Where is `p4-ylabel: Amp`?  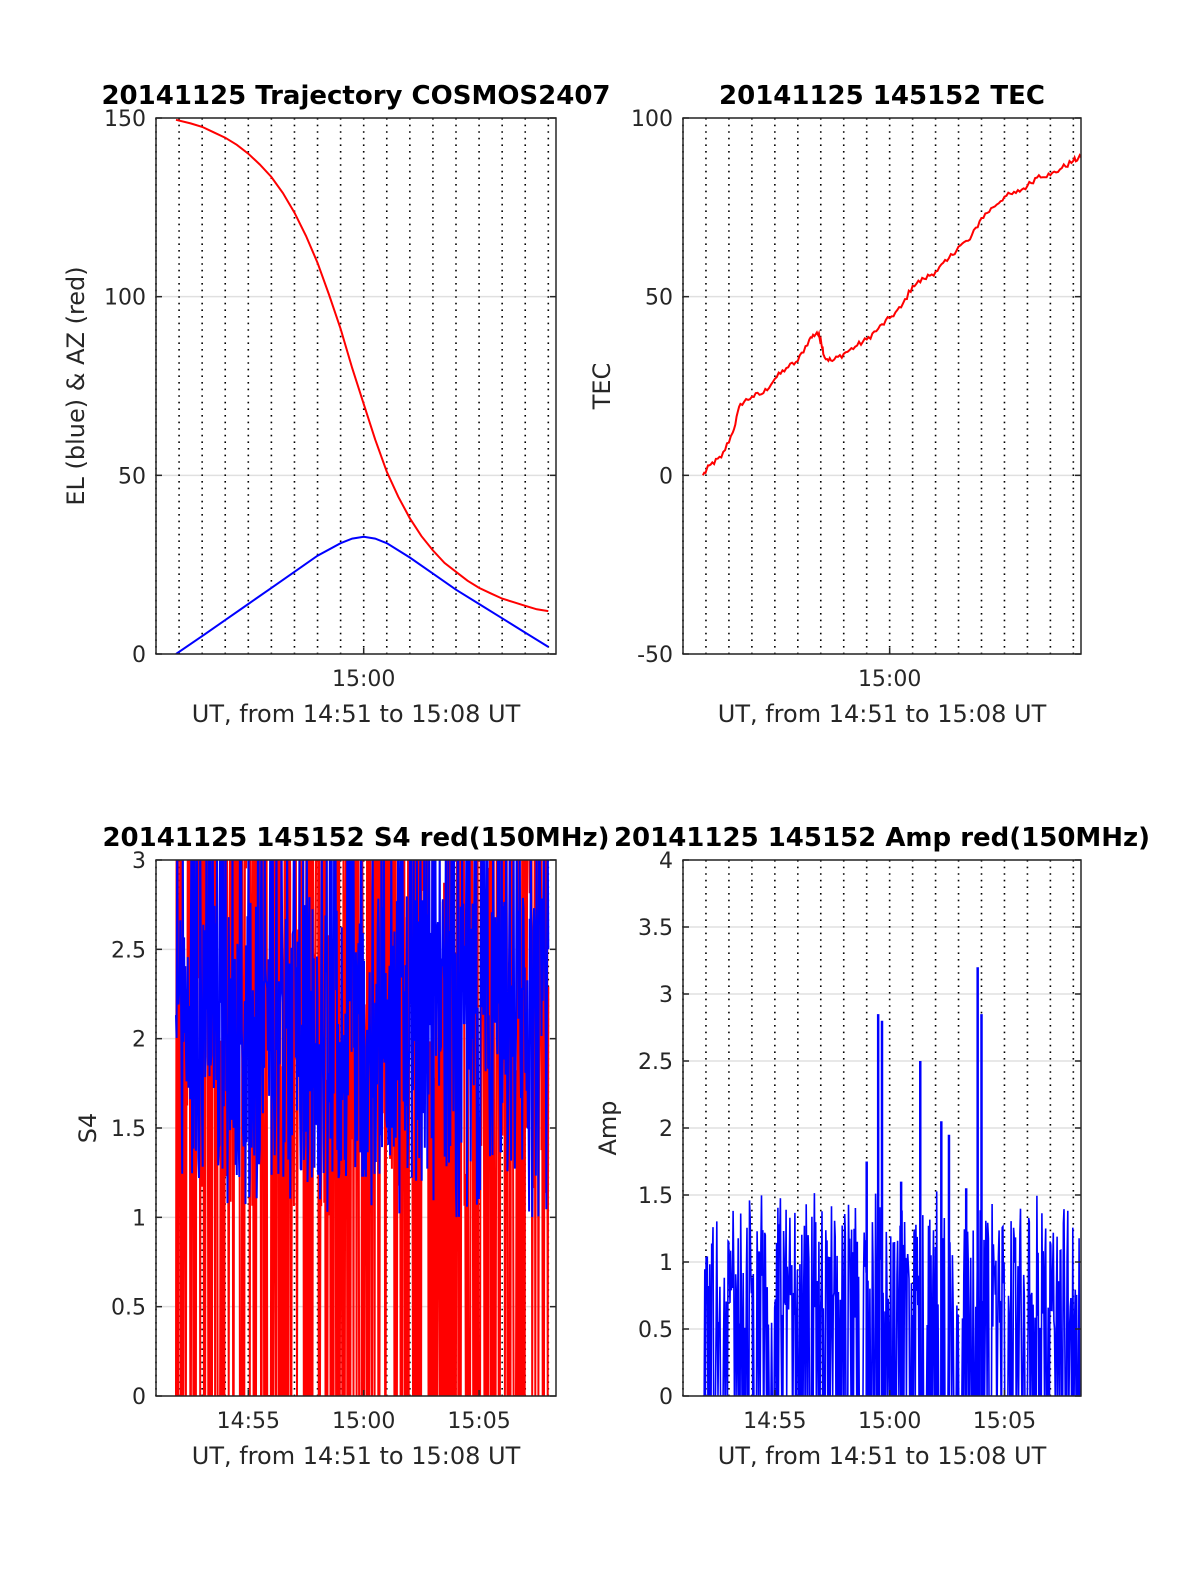
p4-ylabel: Amp is located at coordinates (608, 1127).